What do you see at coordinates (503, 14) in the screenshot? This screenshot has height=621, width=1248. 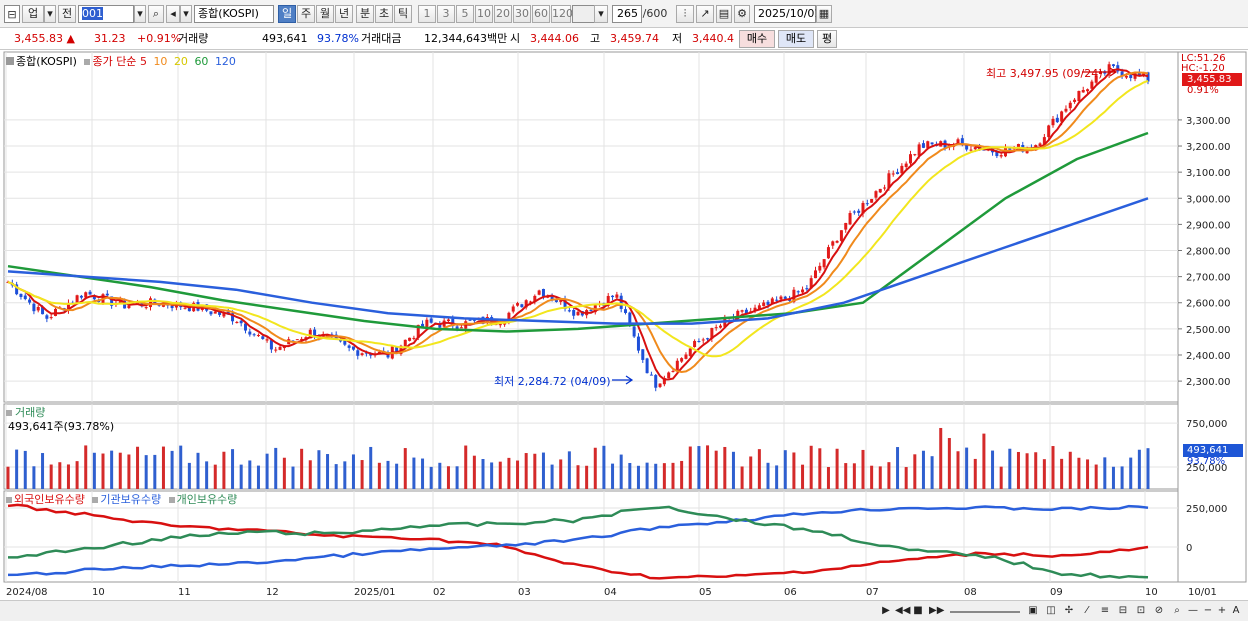 I see `interval-20: 20` at bounding box center [503, 14].